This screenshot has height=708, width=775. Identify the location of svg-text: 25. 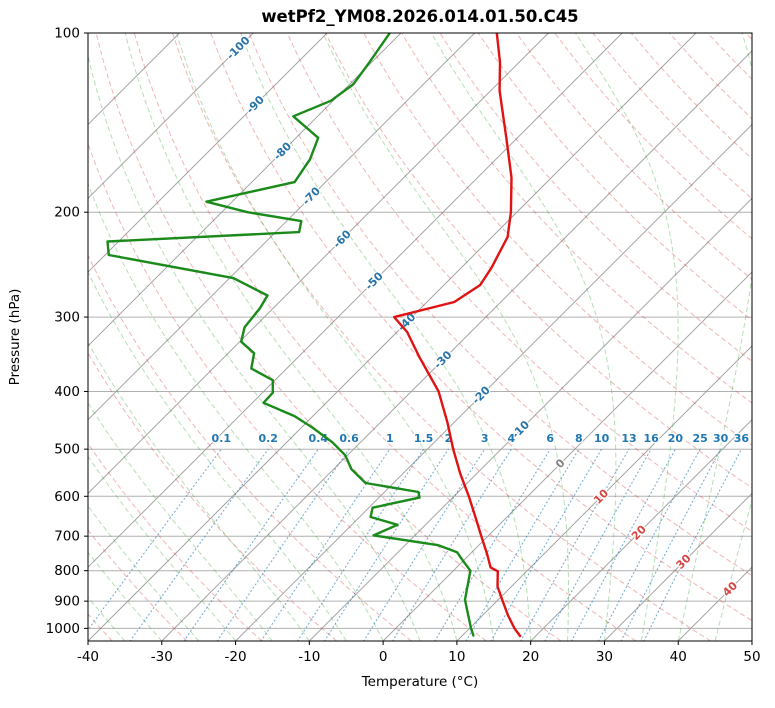
(699, 438).